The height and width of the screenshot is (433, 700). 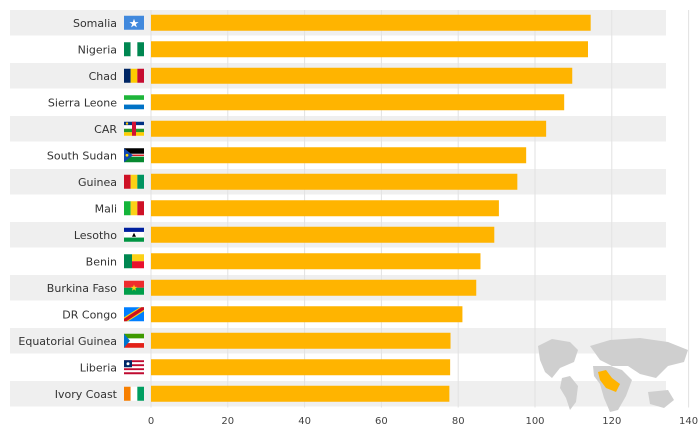 I want to click on x-tick-label: 140, so click(x=688, y=421).